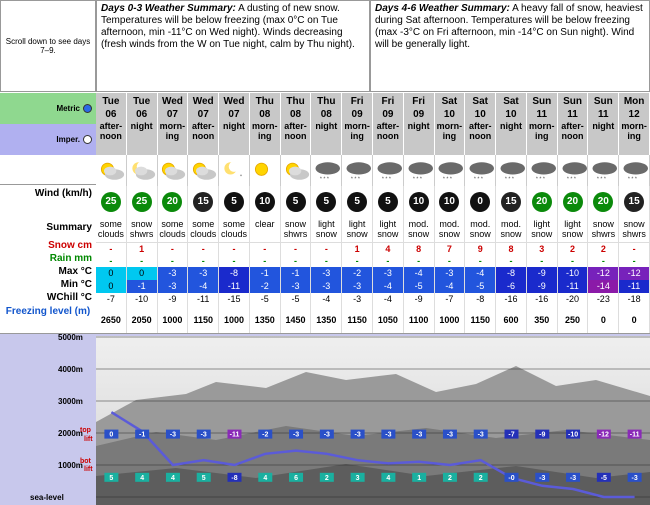  What do you see at coordinates (296, 320) in the screenshot?
I see `freezing-level-cell: 1450` at bounding box center [296, 320].